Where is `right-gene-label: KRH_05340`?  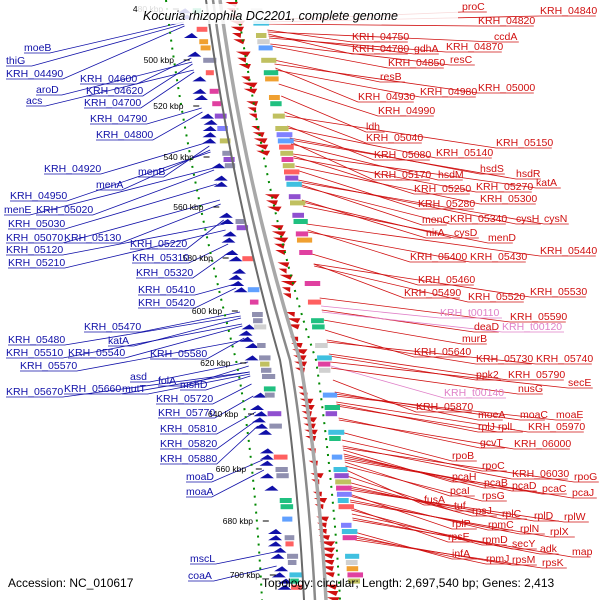 right-gene-label: KRH_05340 is located at coordinates (478, 219).